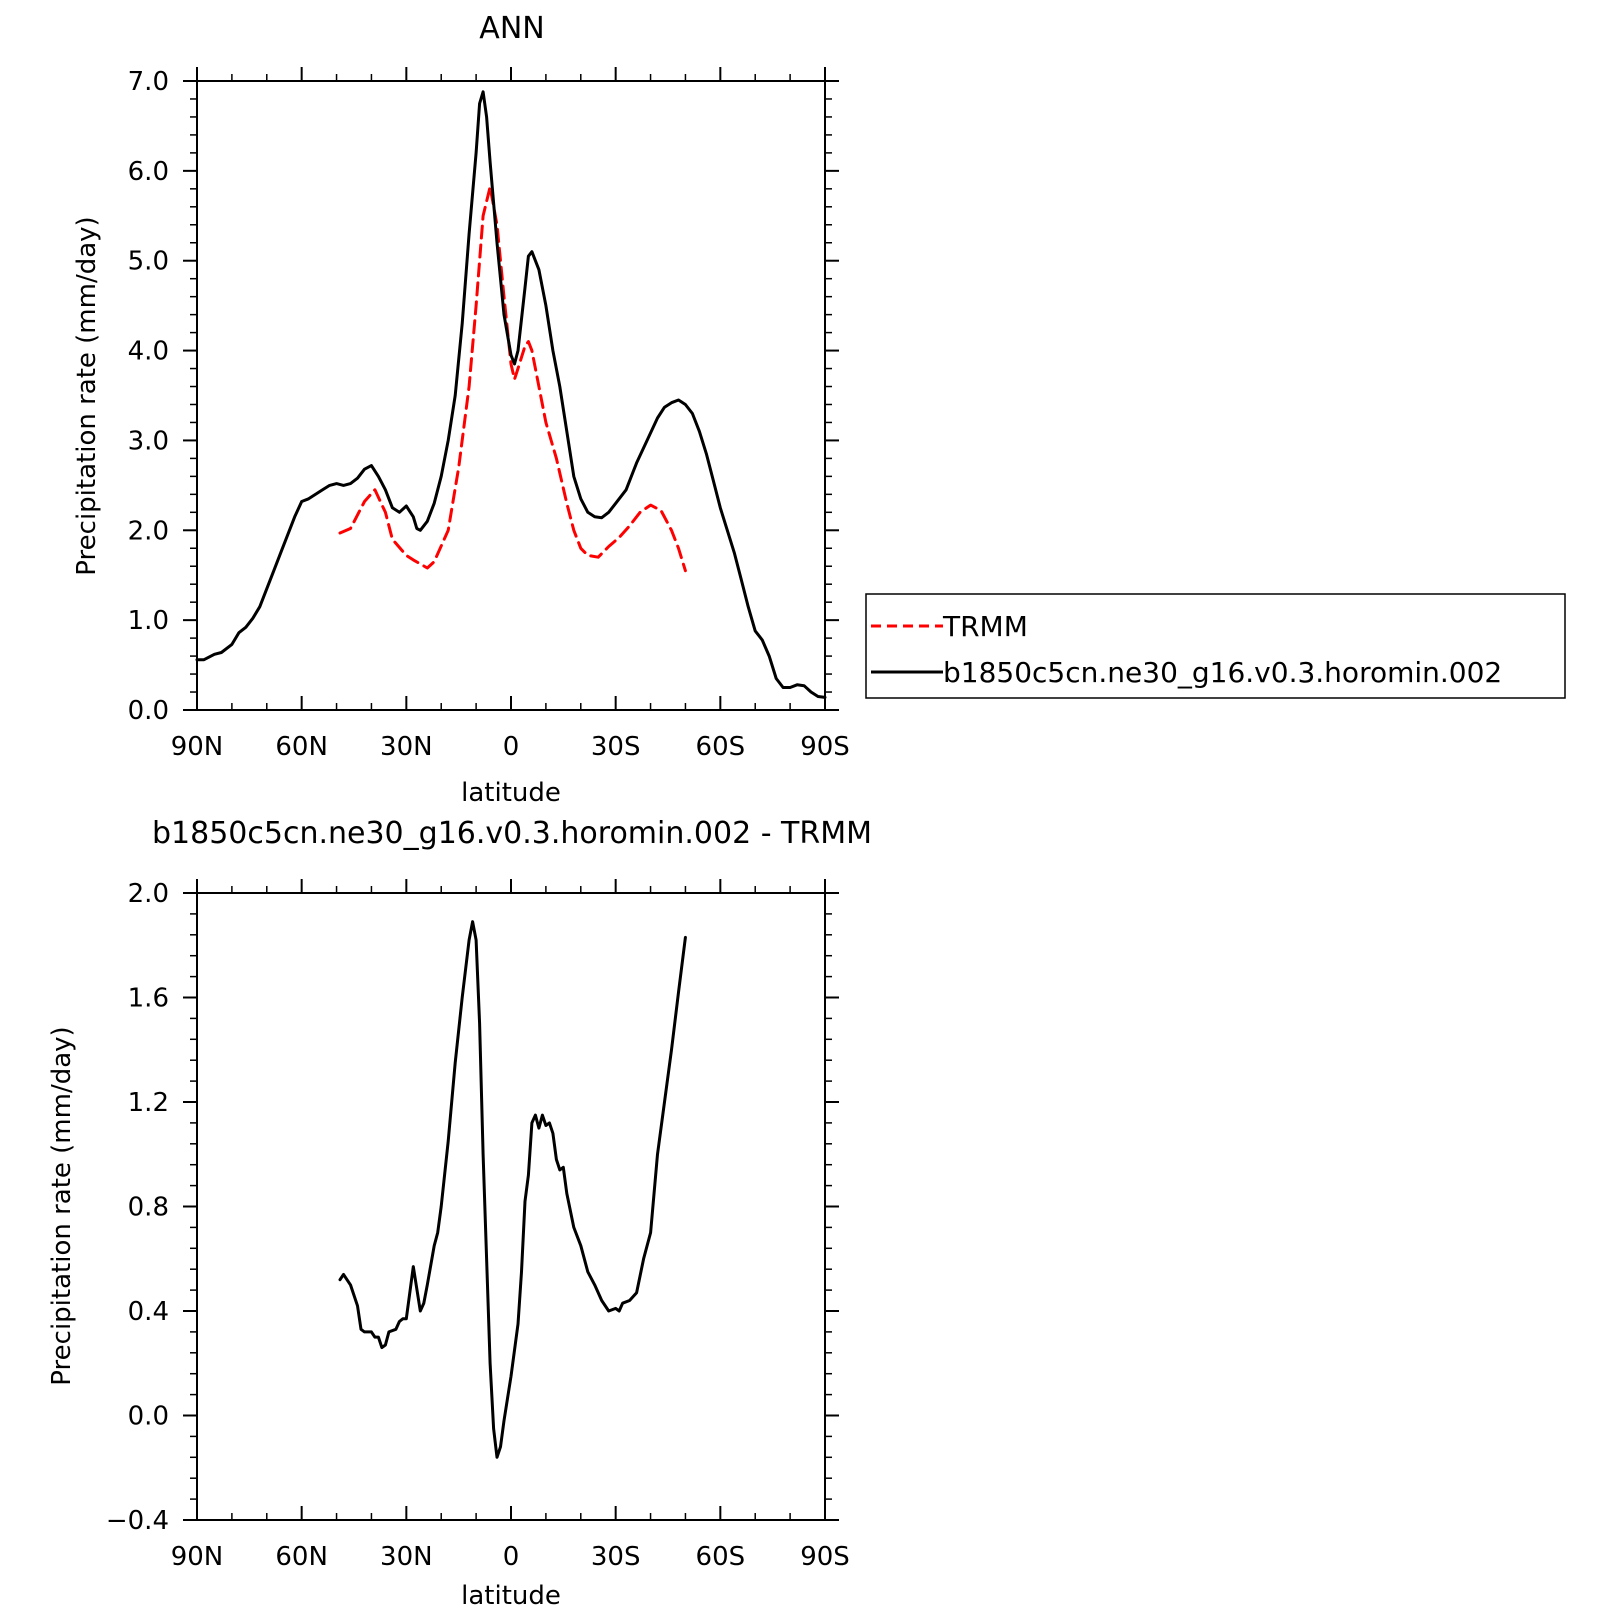 This screenshot has height=1613, width=1610. What do you see at coordinates (148, 1208) in the screenshot?
I see `y-tick-label: 0.8` at bounding box center [148, 1208].